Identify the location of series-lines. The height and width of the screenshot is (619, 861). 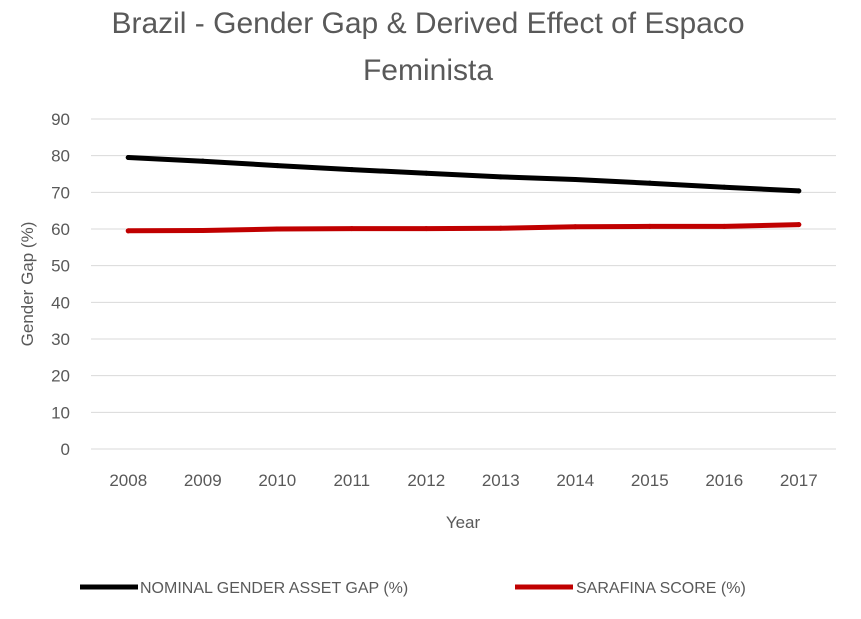
(463, 194).